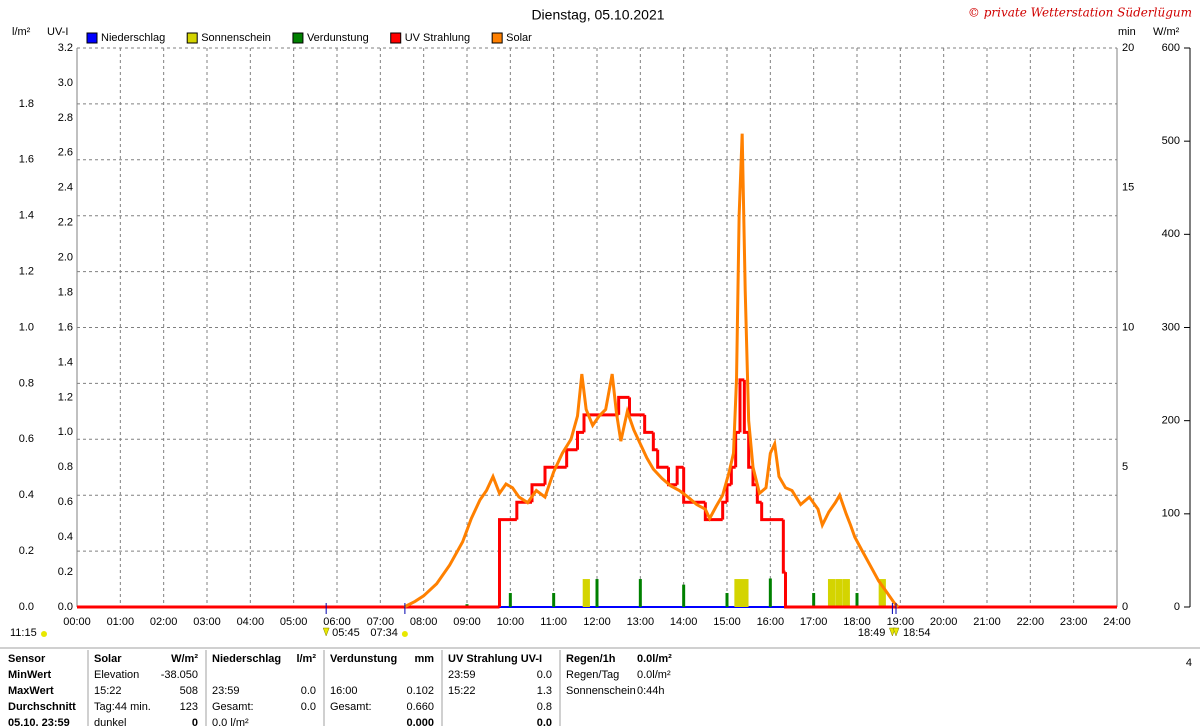 Image resolution: width=1200 pixels, height=726 pixels. Describe the element at coordinates (65, 258) in the screenshot. I see `y-tick-label: 2.0` at that location.